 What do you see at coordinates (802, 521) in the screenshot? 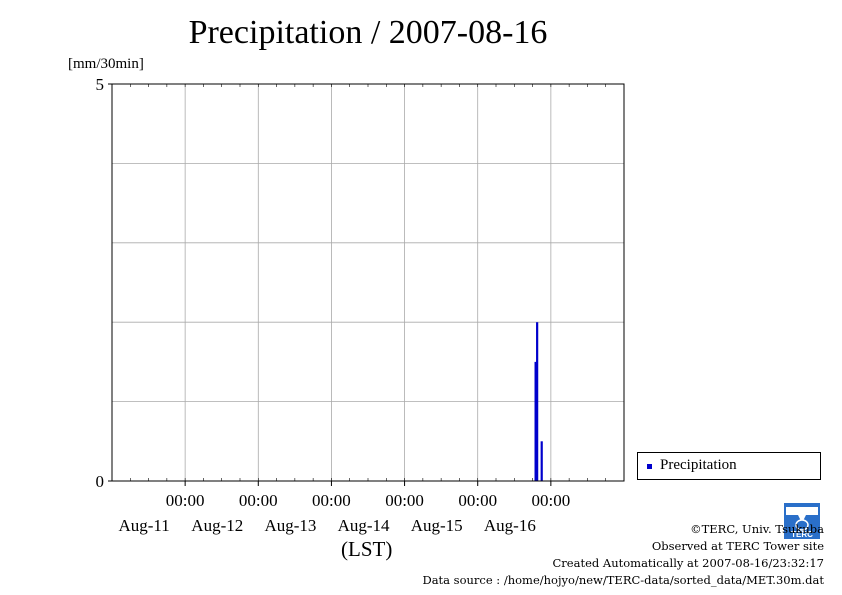
I see `terc-logo-icon: TERC` at bounding box center [802, 521].